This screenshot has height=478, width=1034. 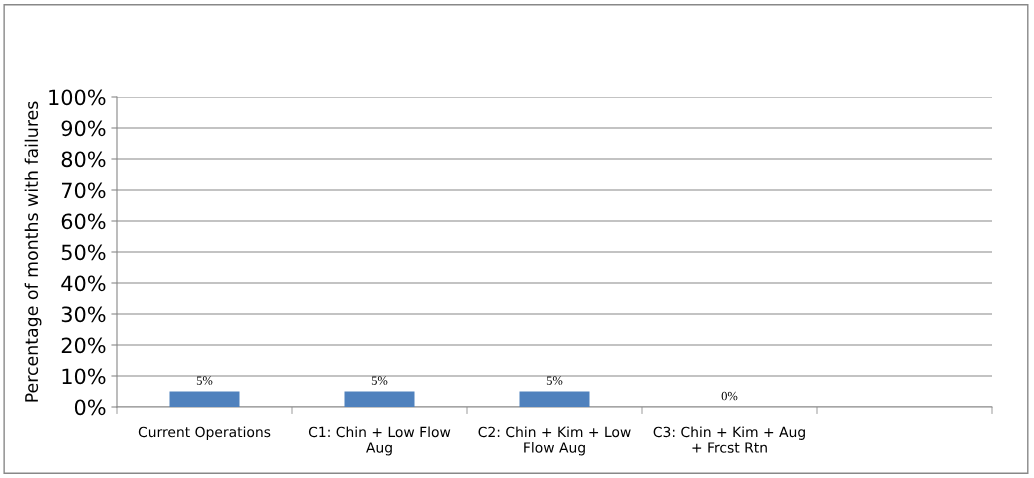 What do you see at coordinates (77, 97) in the screenshot?
I see `y-tick-label: 100%` at bounding box center [77, 97].